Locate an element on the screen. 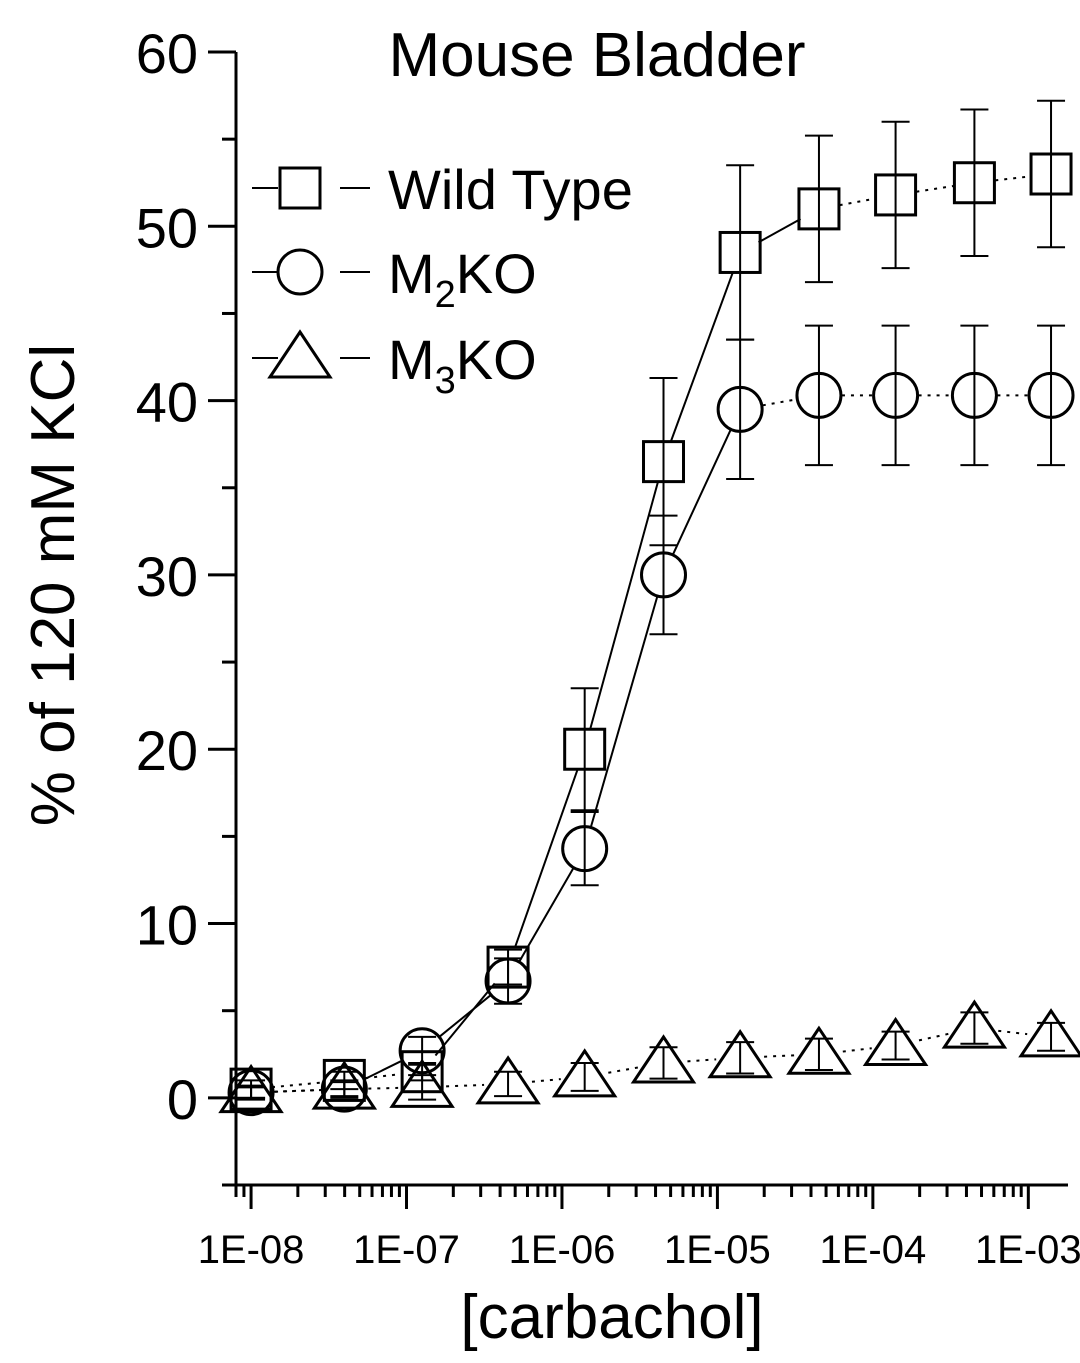 The image size is (1080, 1363). legend-label: M2KO is located at coordinates (462, 279).